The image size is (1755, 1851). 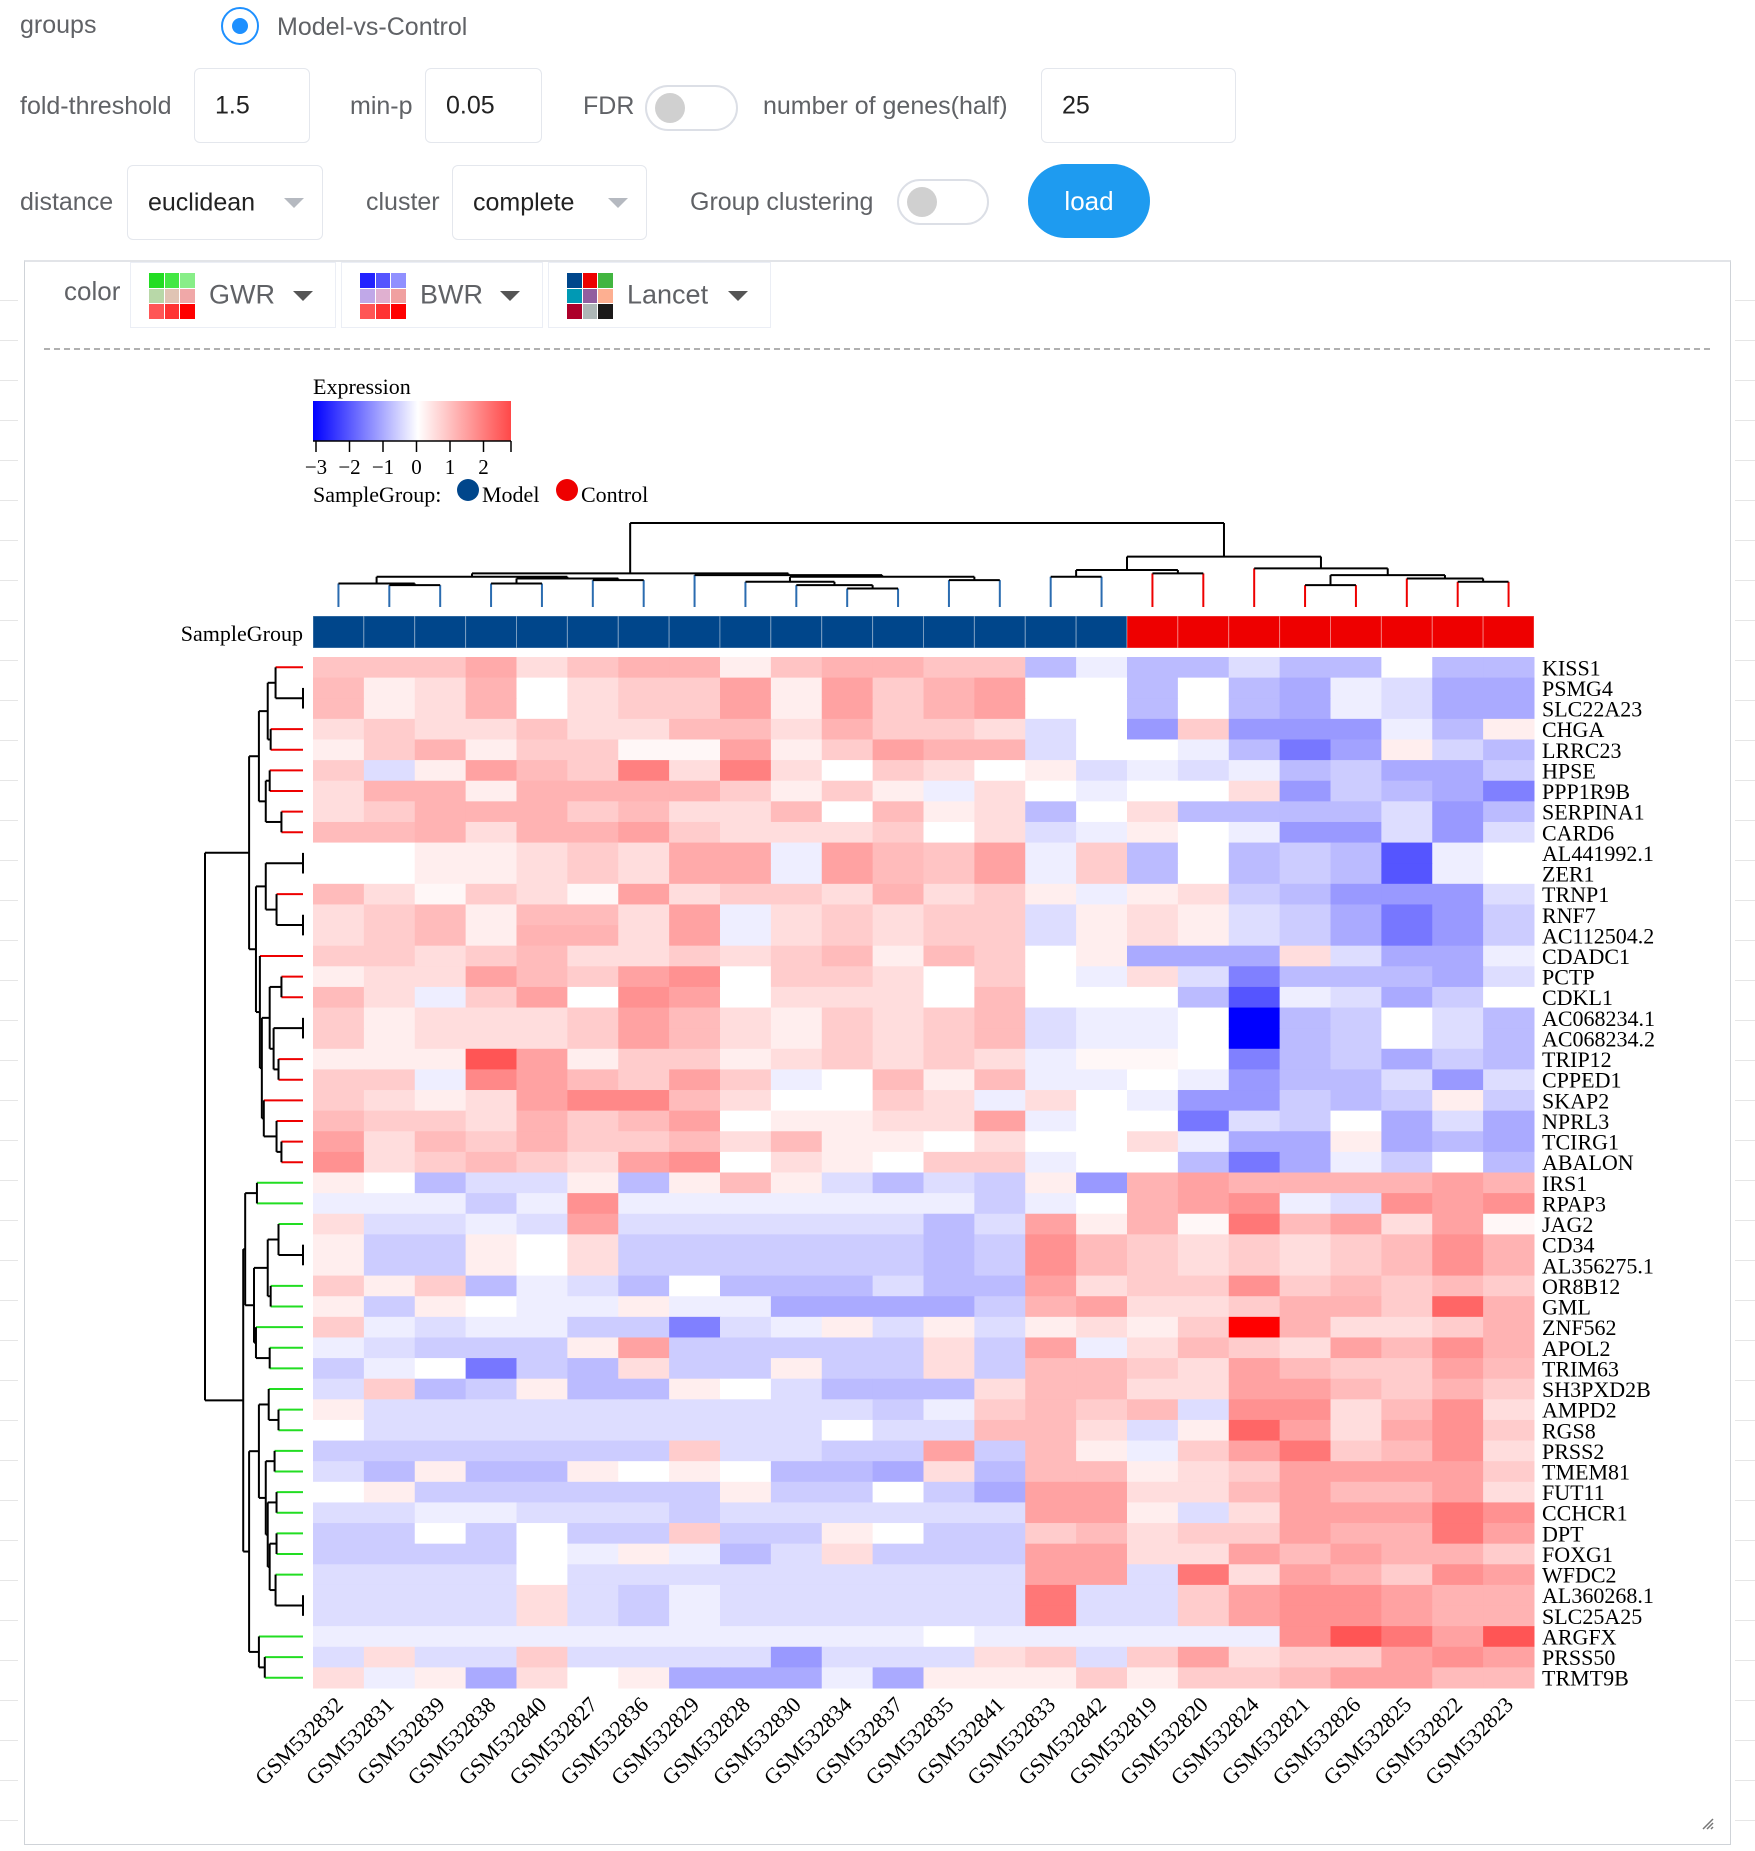 I want to click on cluster-value: complete, so click(x=524, y=202).